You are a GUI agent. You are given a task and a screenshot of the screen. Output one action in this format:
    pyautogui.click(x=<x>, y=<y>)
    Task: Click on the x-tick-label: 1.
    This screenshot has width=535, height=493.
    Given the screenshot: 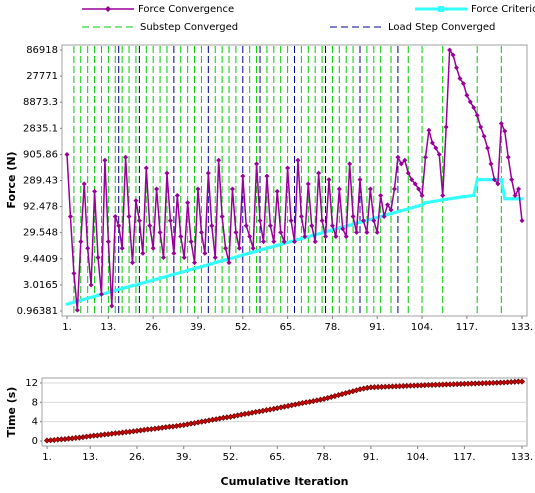 What is the action you would take?
    pyautogui.click(x=47, y=457)
    